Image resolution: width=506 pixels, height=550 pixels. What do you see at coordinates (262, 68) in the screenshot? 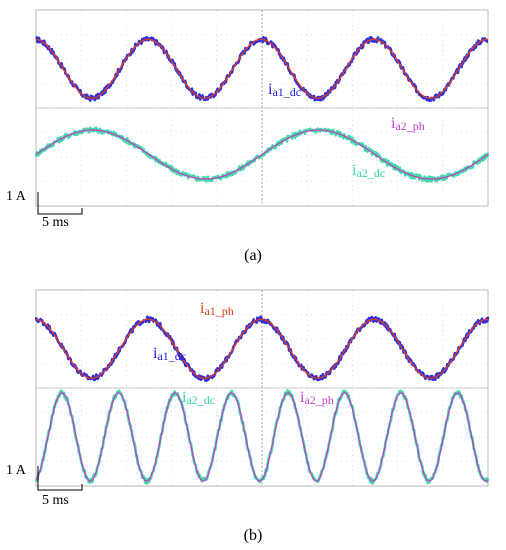
I see `trace-ia1-ph-a` at bounding box center [262, 68].